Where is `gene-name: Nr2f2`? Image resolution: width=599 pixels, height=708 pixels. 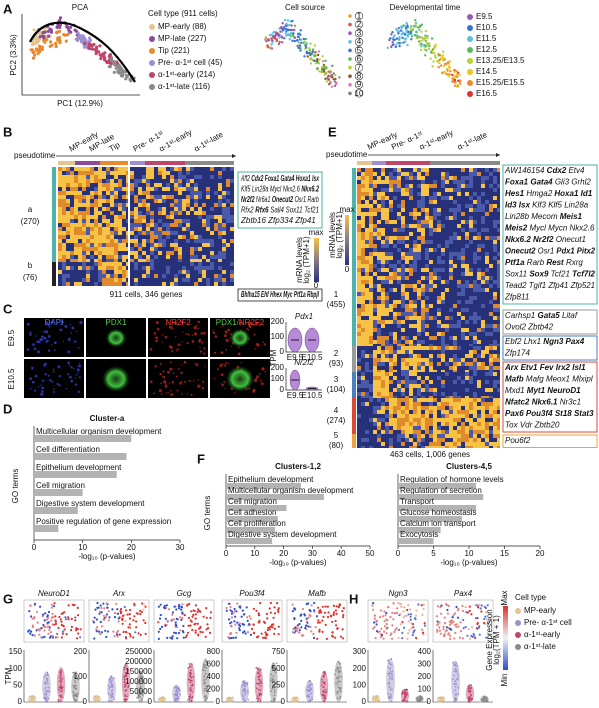 gene-name: Nr2f2 is located at coordinates (248, 199).